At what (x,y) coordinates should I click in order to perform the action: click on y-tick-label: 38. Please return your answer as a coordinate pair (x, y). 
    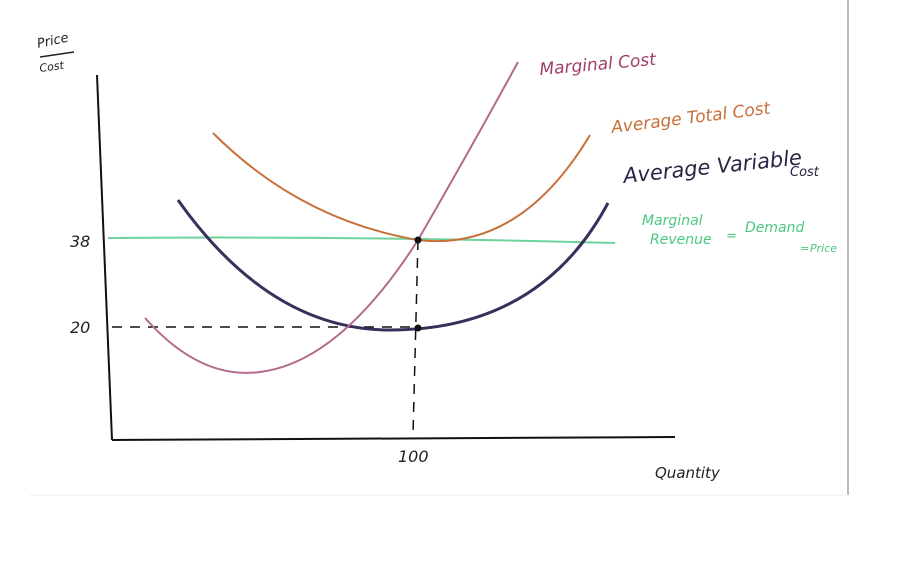
    Looking at the image, I should click on (80, 241).